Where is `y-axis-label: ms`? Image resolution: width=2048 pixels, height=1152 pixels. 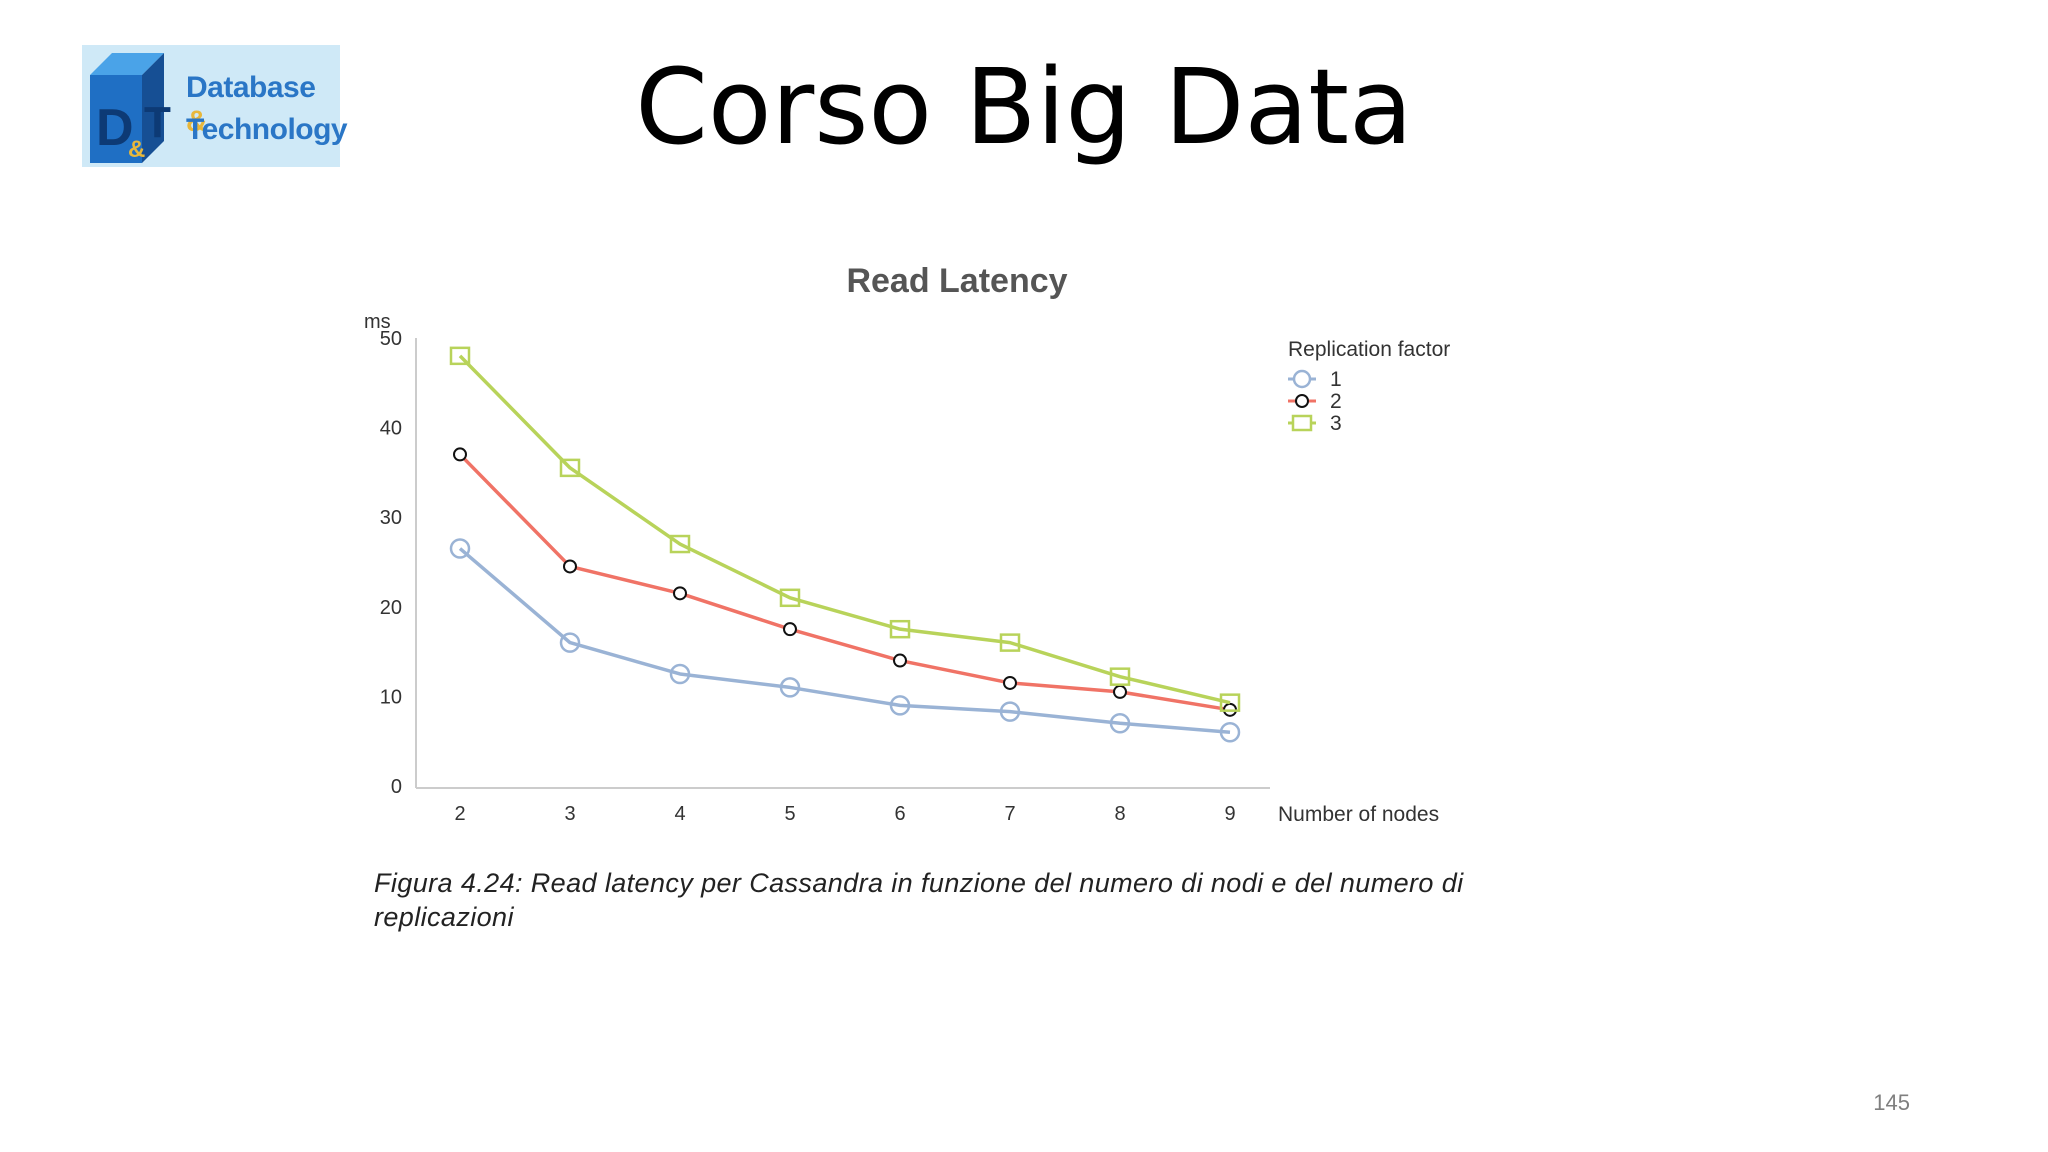 y-axis-label: ms is located at coordinates (377, 322).